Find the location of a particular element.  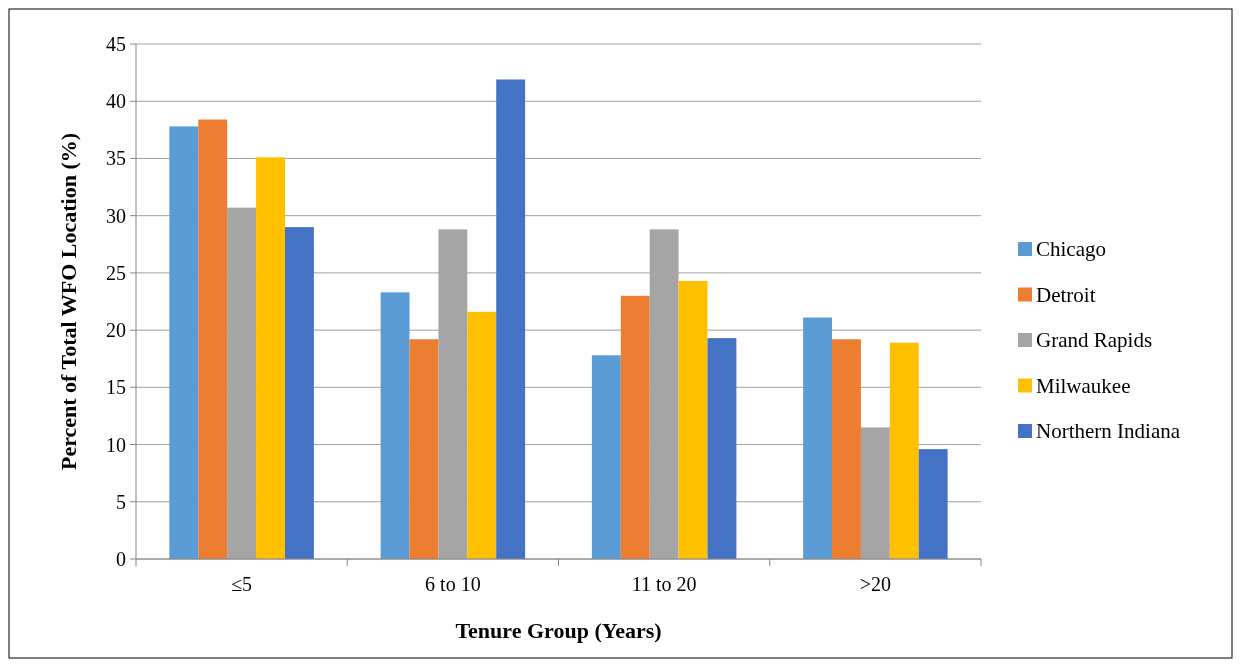

y-tick-label: 45 is located at coordinates (116, 44).